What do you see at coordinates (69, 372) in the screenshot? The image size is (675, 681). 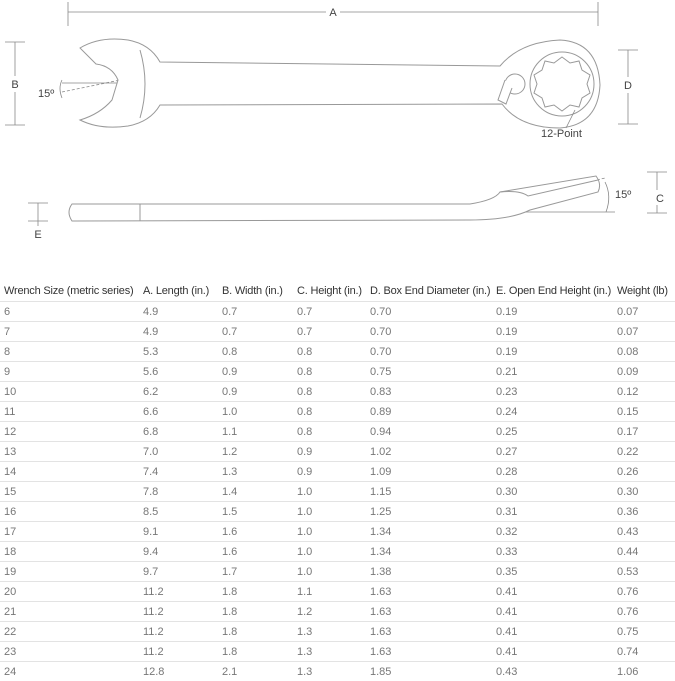 I see `table-cell: 9` at bounding box center [69, 372].